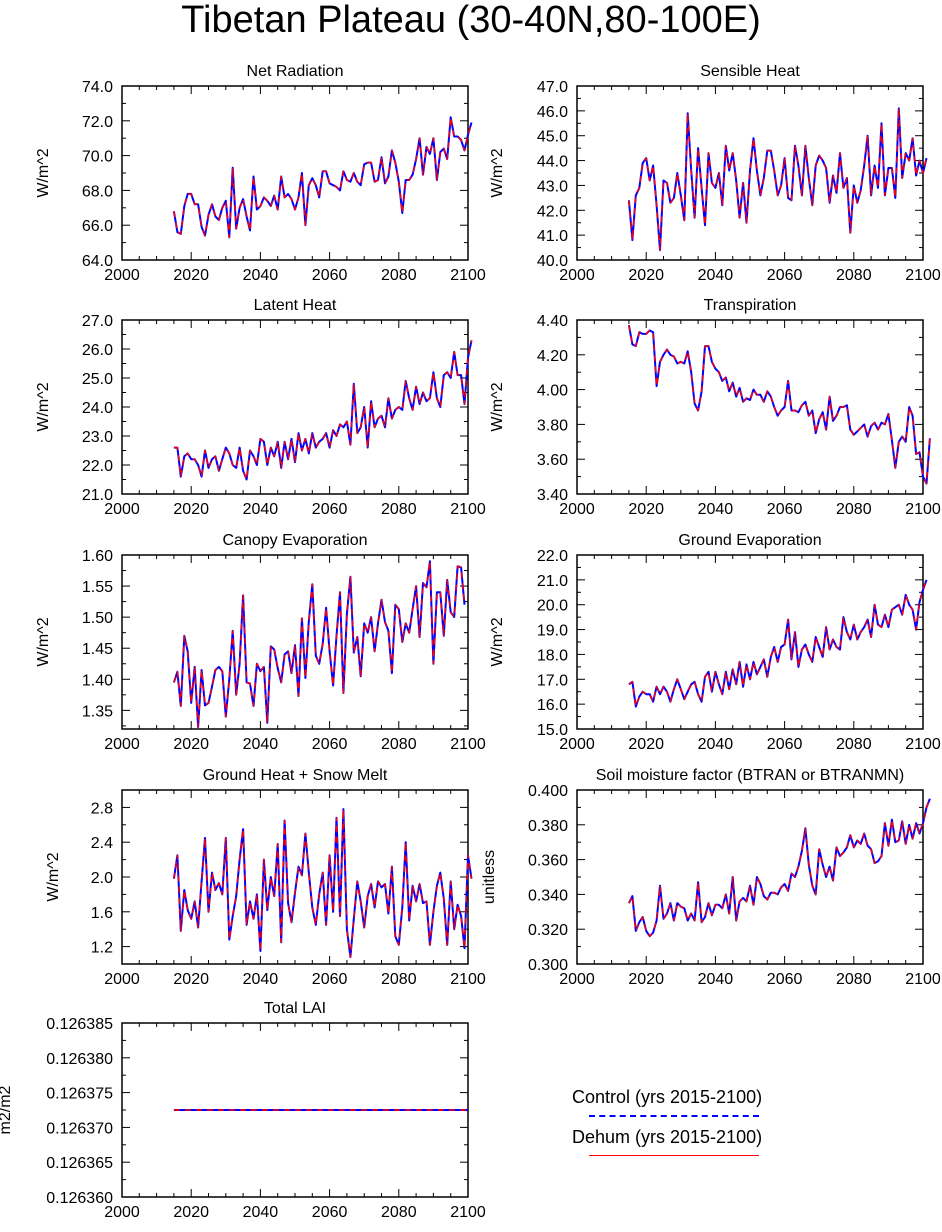  What do you see at coordinates (295, 775) in the screenshot?
I see `chart-title: Ground Heat + Snow Melt` at bounding box center [295, 775].